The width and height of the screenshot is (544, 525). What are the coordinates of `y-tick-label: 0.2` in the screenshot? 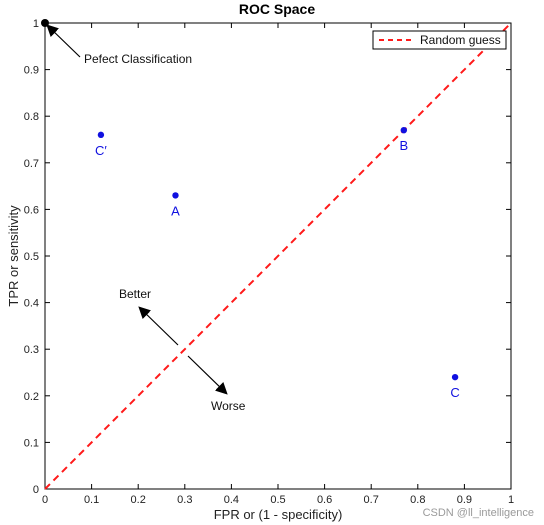 It's located at (31, 397).